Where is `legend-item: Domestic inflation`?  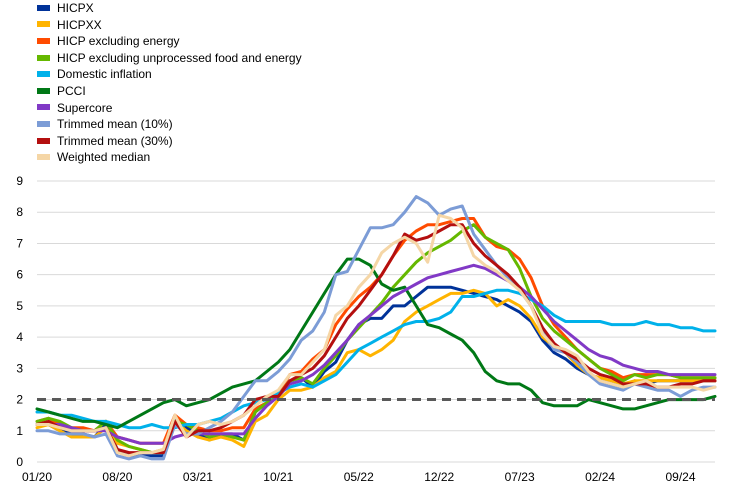 legend-item: Domestic inflation is located at coordinates (169, 74).